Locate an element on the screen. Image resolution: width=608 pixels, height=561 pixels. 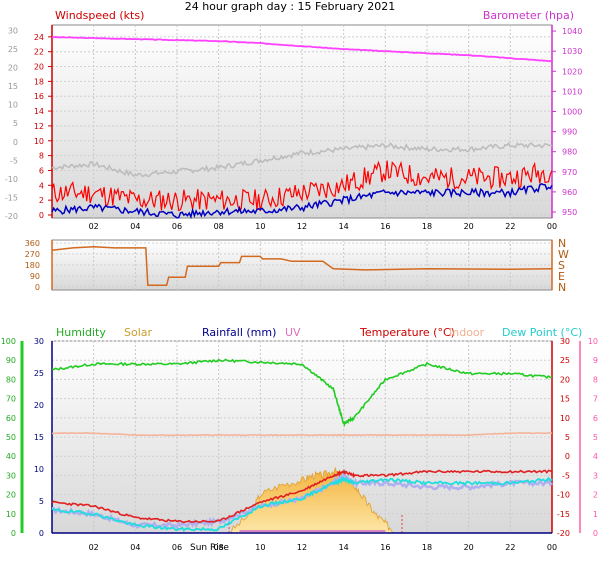
y-tick-temp-outer: 30 is located at coordinates (13, 30).